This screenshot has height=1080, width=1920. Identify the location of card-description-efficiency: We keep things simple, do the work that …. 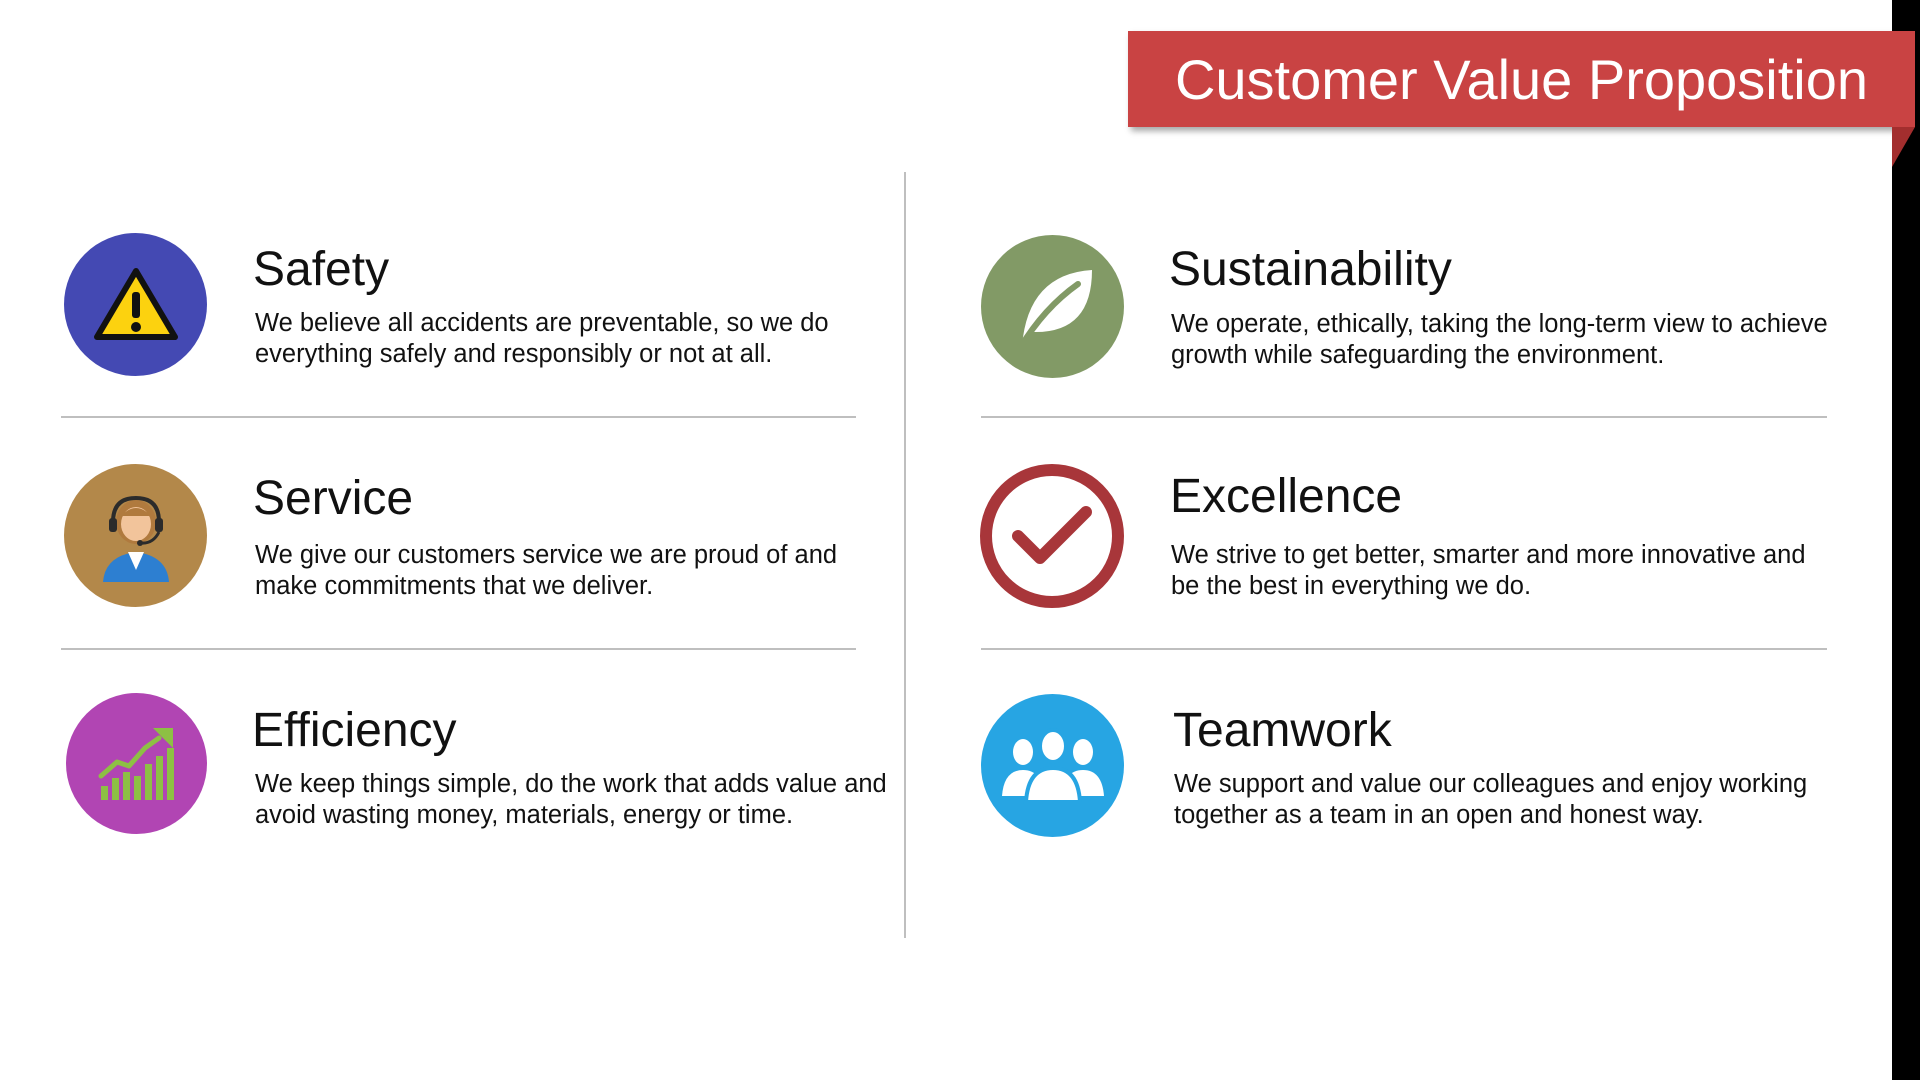
(571, 799).